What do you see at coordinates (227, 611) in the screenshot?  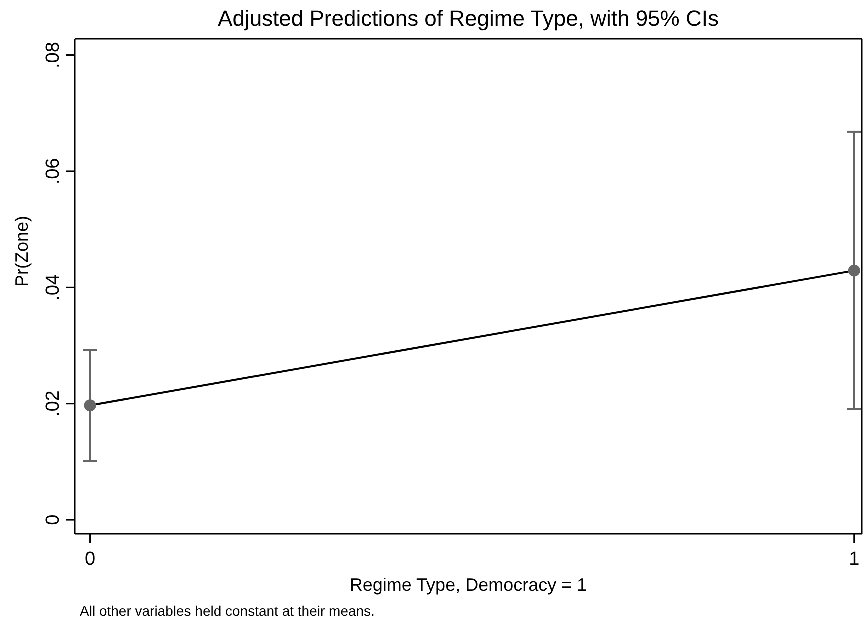 I see `text: All other variables held constant at their means.` at bounding box center [227, 611].